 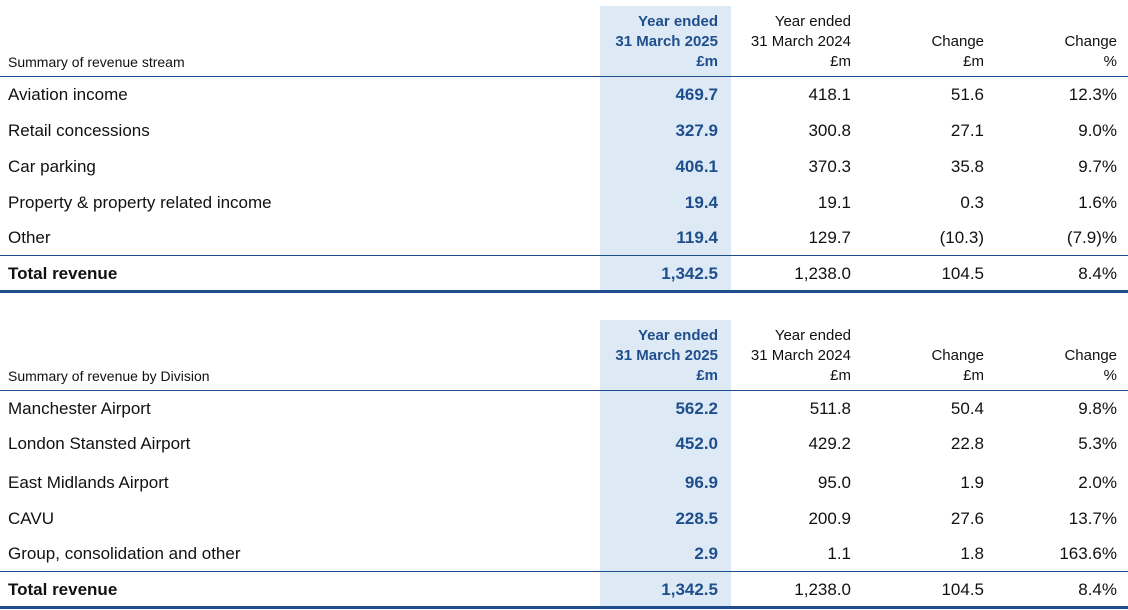 What do you see at coordinates (564, 131) in the screenshot?
I see `table-row: Retail concessions 327.9 300.8 27.1 9.0%` at bounding box center [564, 131].